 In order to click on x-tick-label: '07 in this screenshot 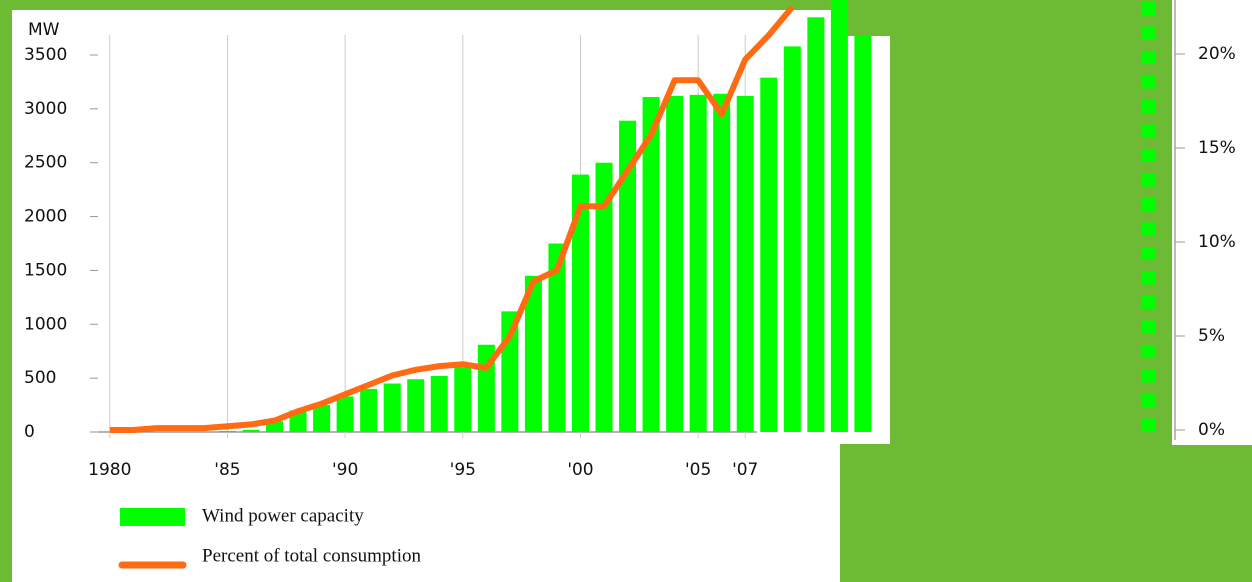, I will do `click(745, 470)`.